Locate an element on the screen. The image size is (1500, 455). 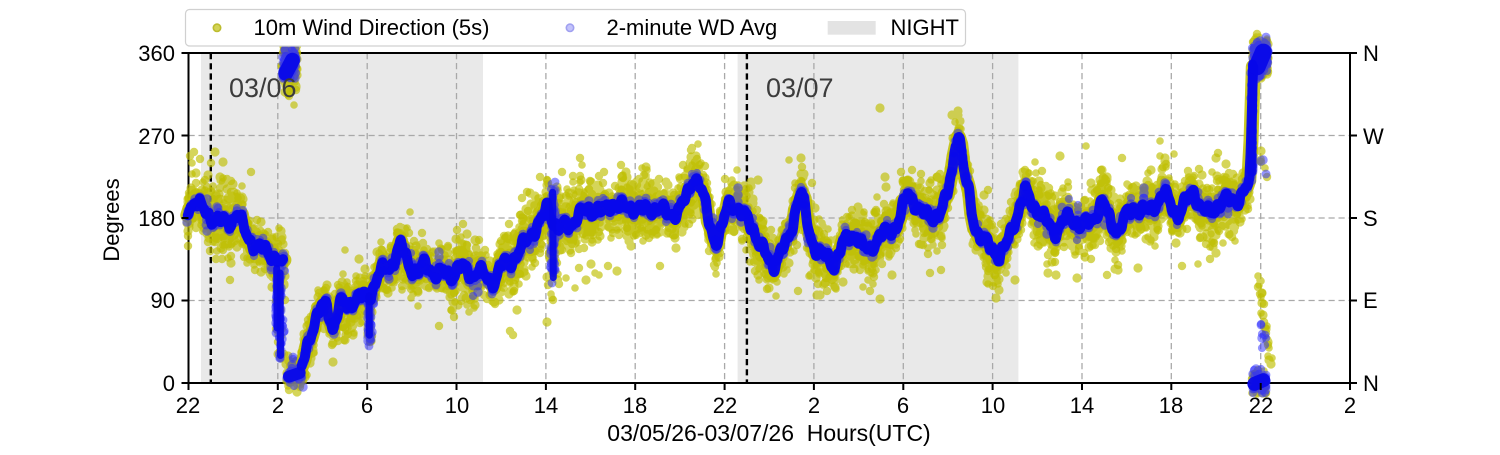
svg-text: 360 is located at coordinates (156, 53).